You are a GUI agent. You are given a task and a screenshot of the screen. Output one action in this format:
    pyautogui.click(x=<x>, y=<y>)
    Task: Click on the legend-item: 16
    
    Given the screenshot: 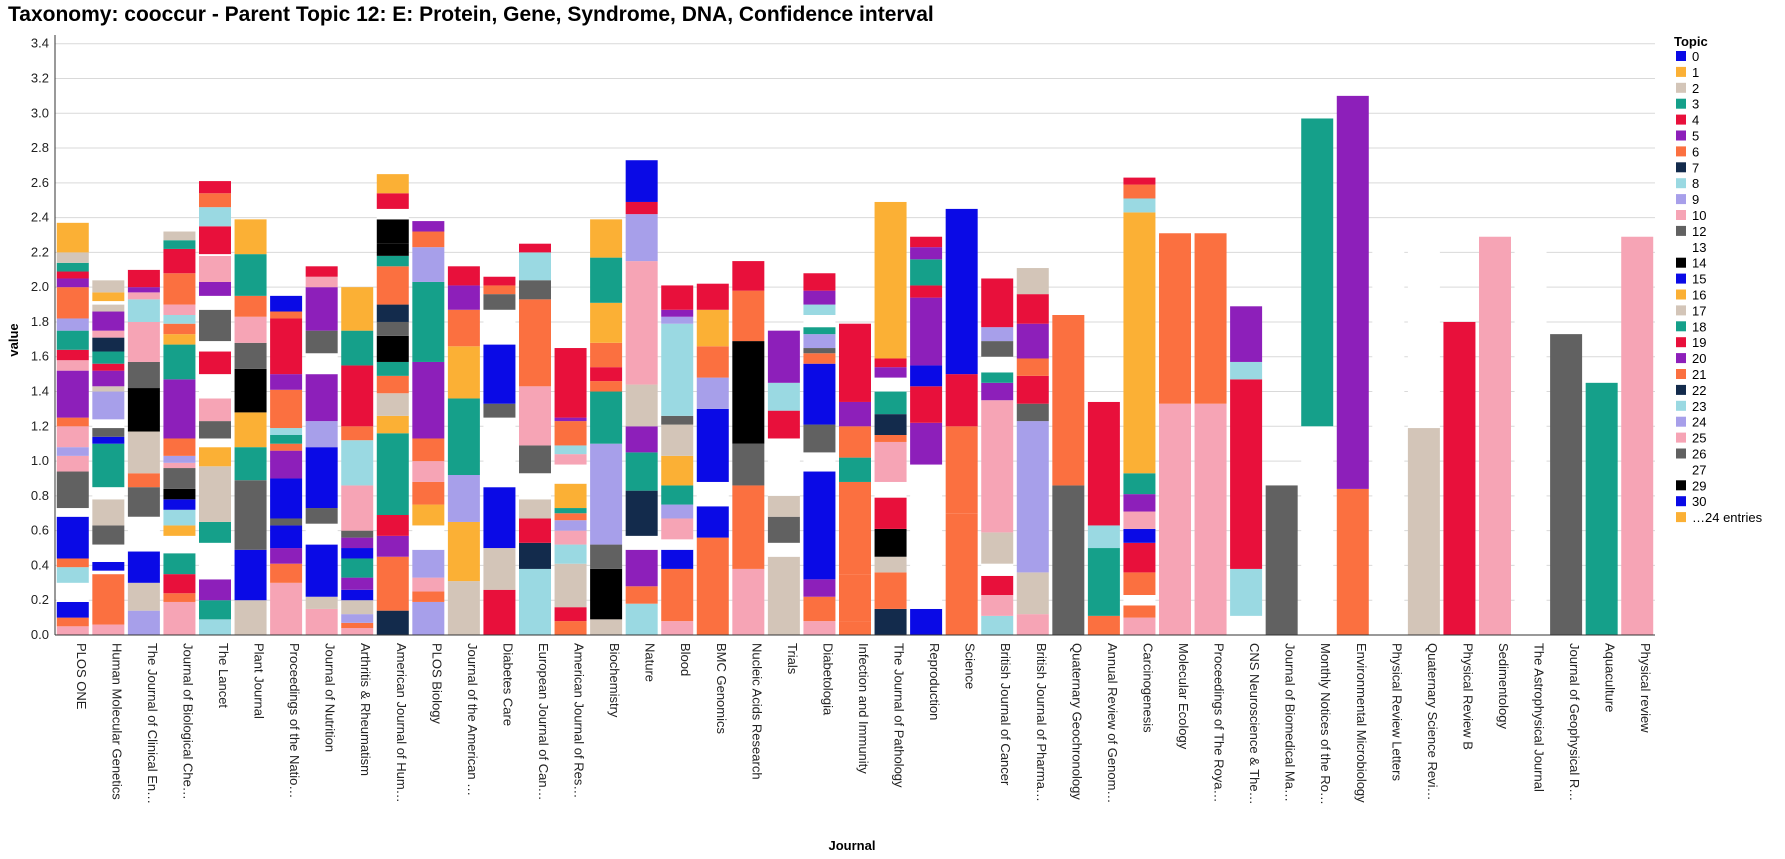 What is the action you would take?
    pyautogui.click(x=1691, y=295)
    